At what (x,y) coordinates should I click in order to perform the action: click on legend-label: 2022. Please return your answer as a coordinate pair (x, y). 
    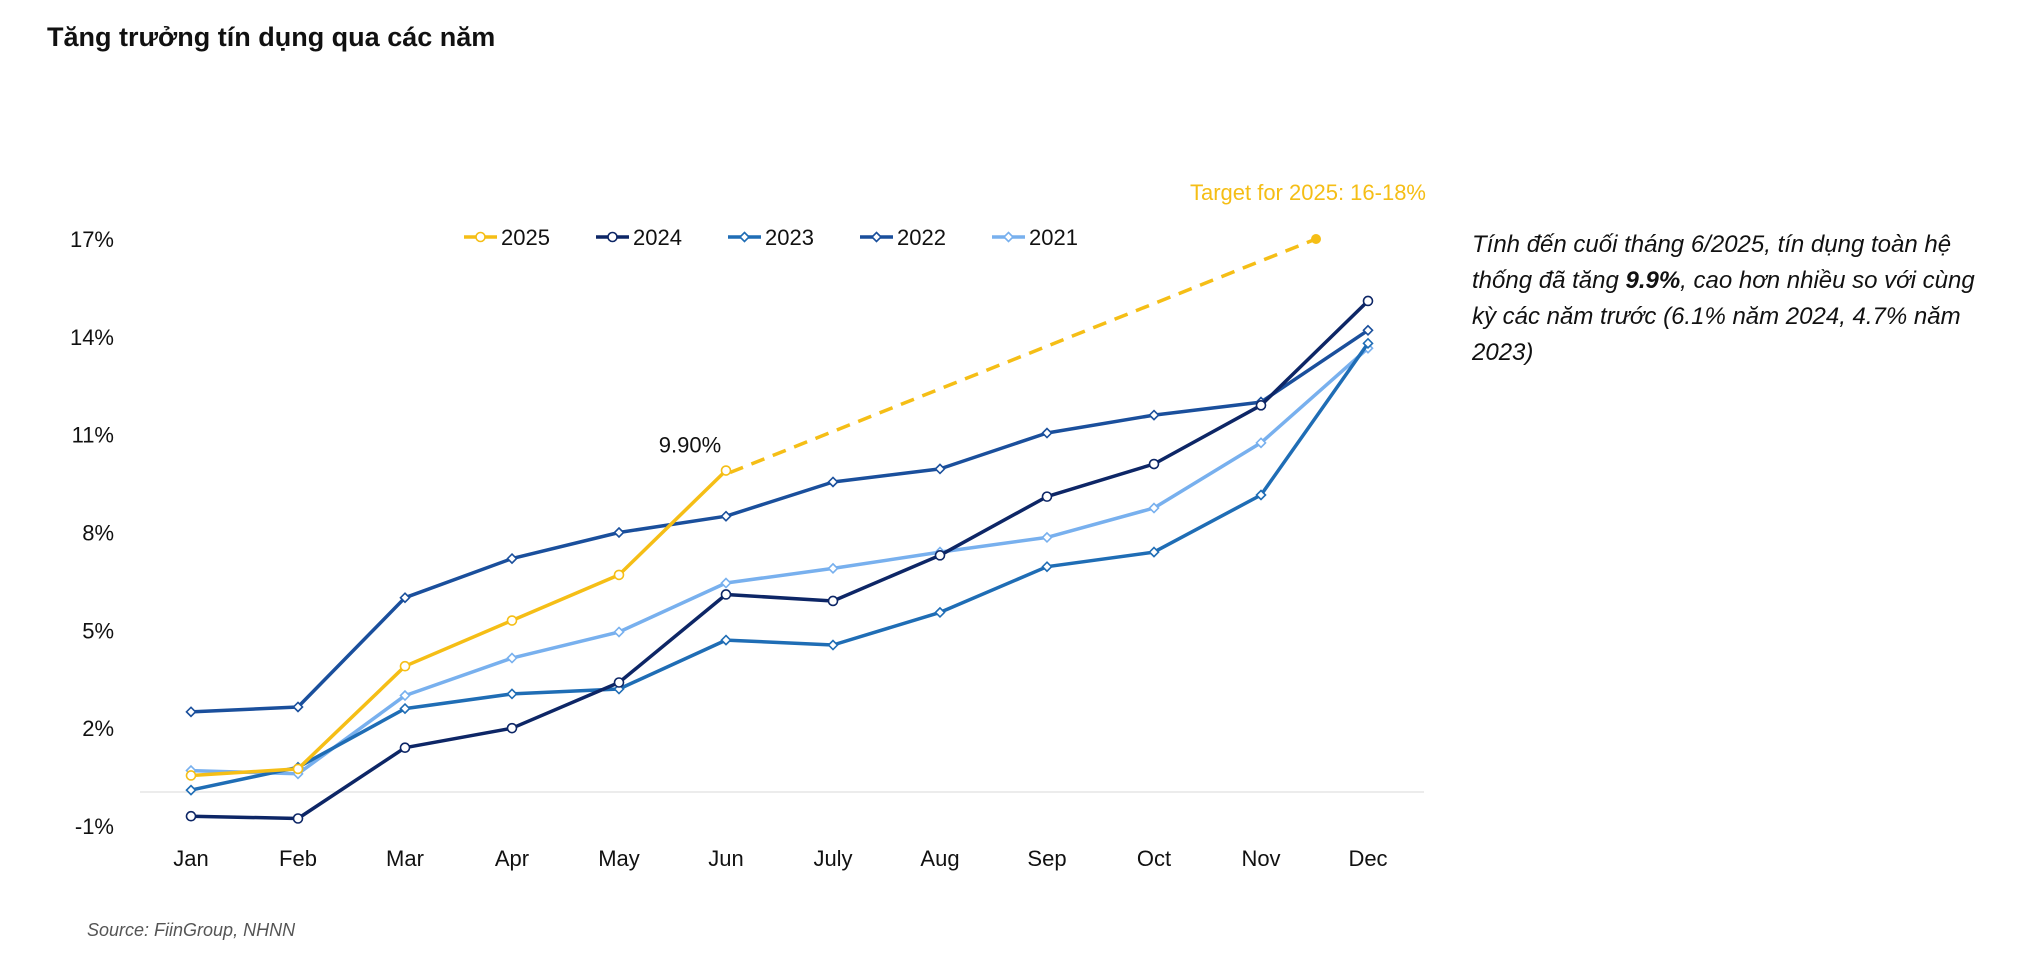
    Looking at the image, I should click on (921, 237).